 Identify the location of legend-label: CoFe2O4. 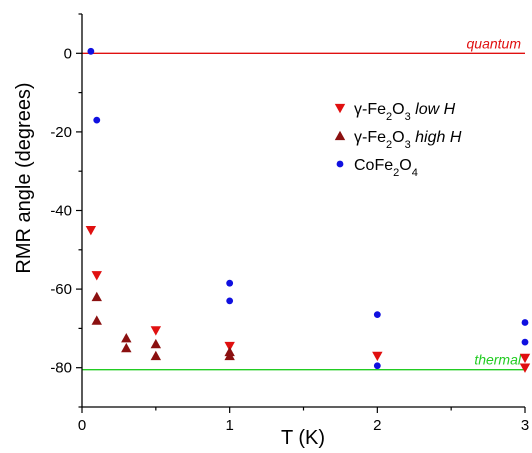
(386, 168).